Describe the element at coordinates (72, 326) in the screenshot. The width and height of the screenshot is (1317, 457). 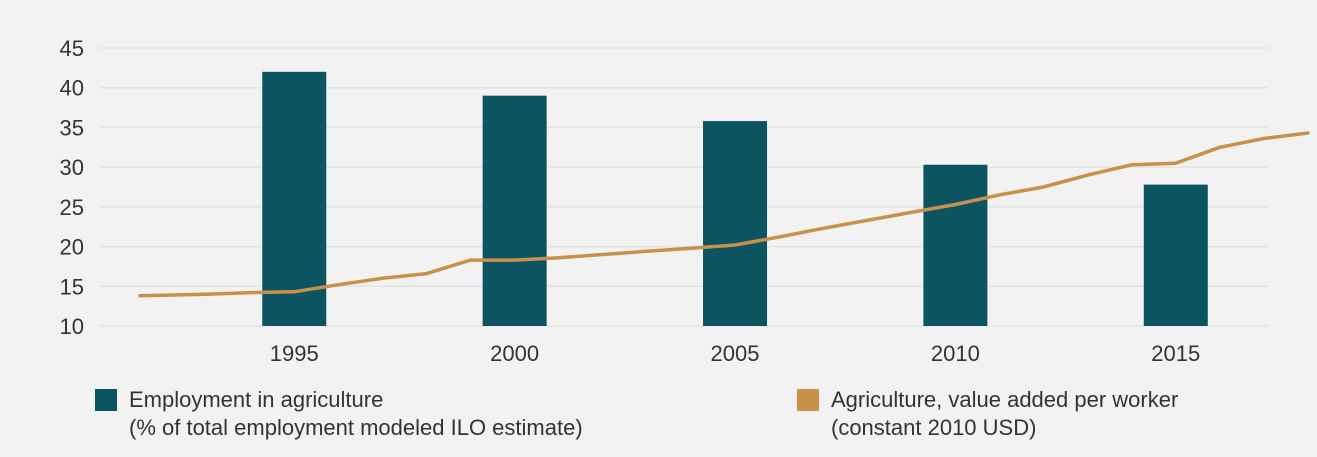
I see `y-tick-label: 10` at that location.